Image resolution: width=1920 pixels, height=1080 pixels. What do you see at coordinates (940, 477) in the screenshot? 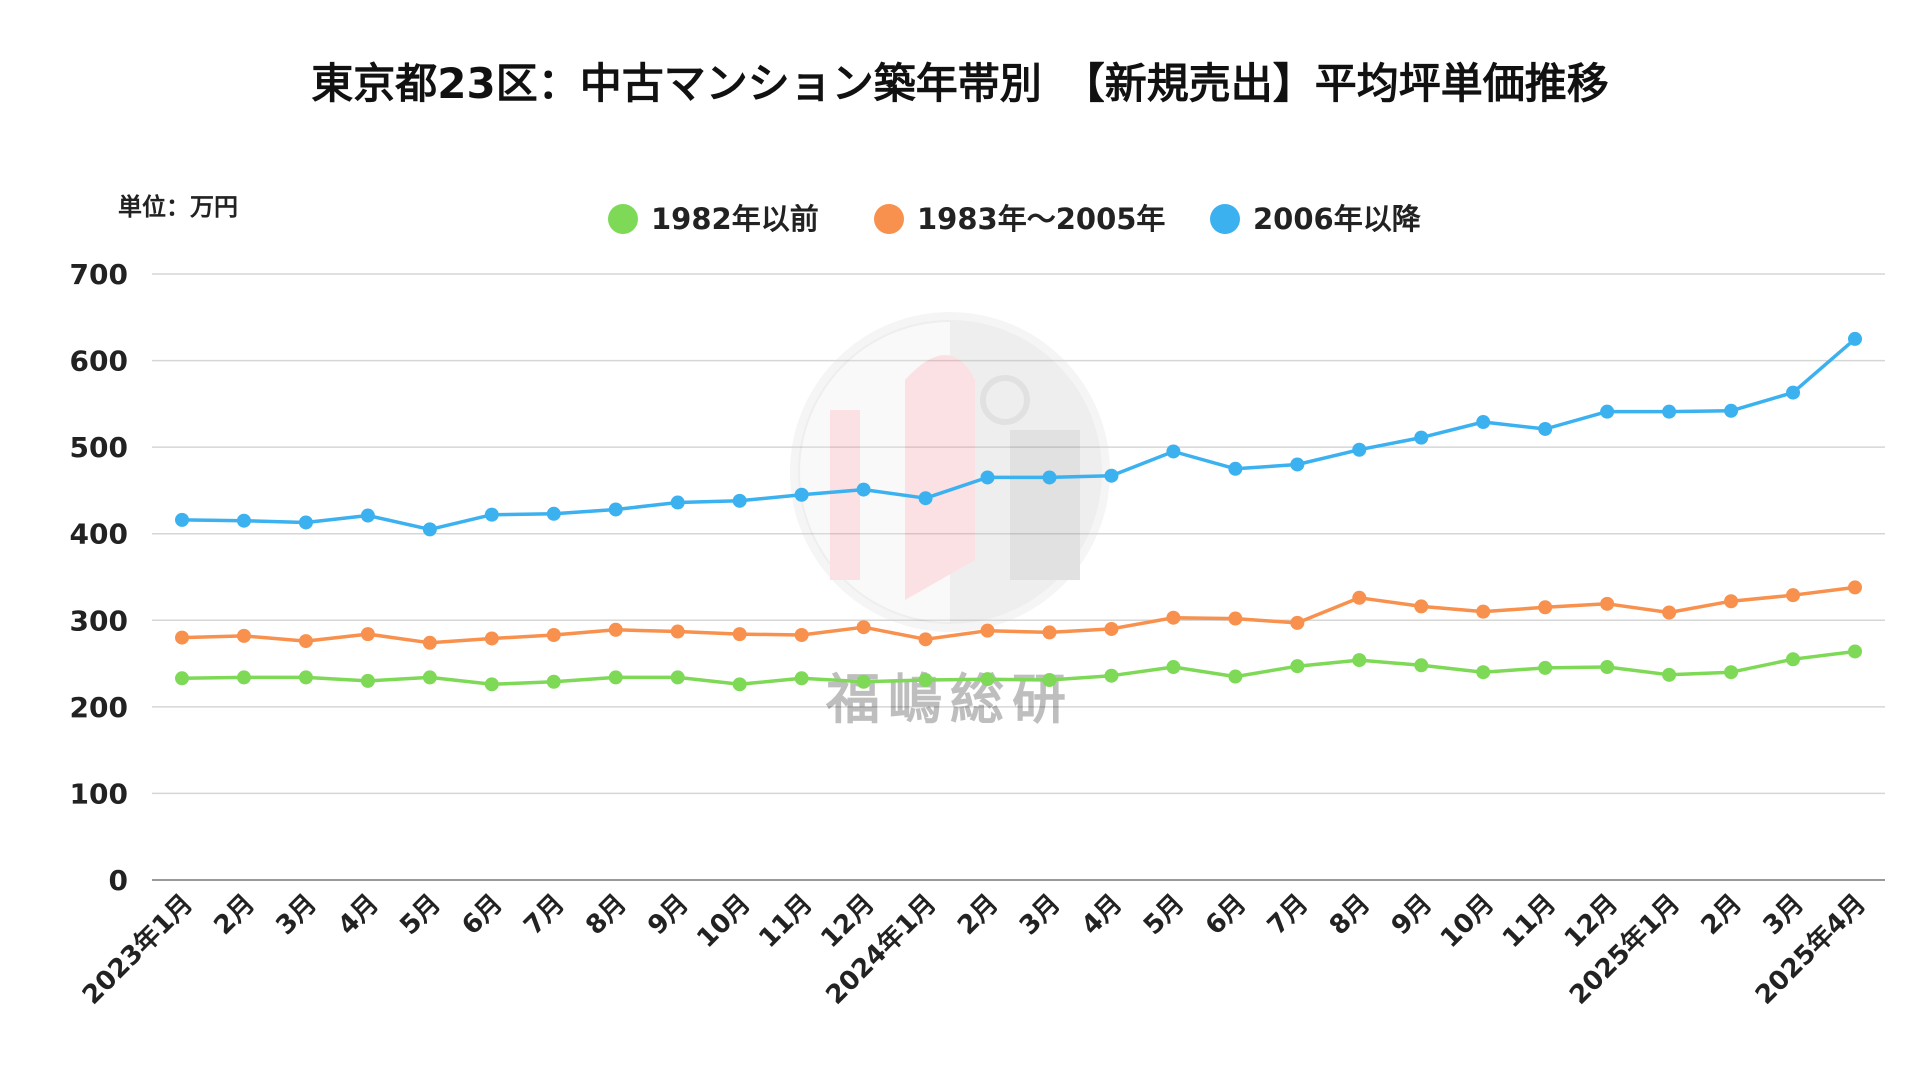
I see `watermark-figure` at bounding box center [940, 477].